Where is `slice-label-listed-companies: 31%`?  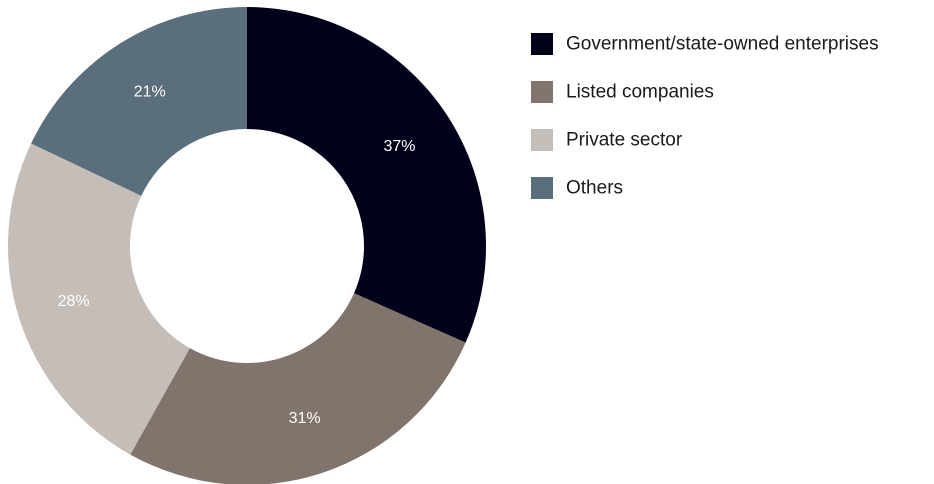
slice-label-listed-companies: 31% is located at coordinates (305, 418).